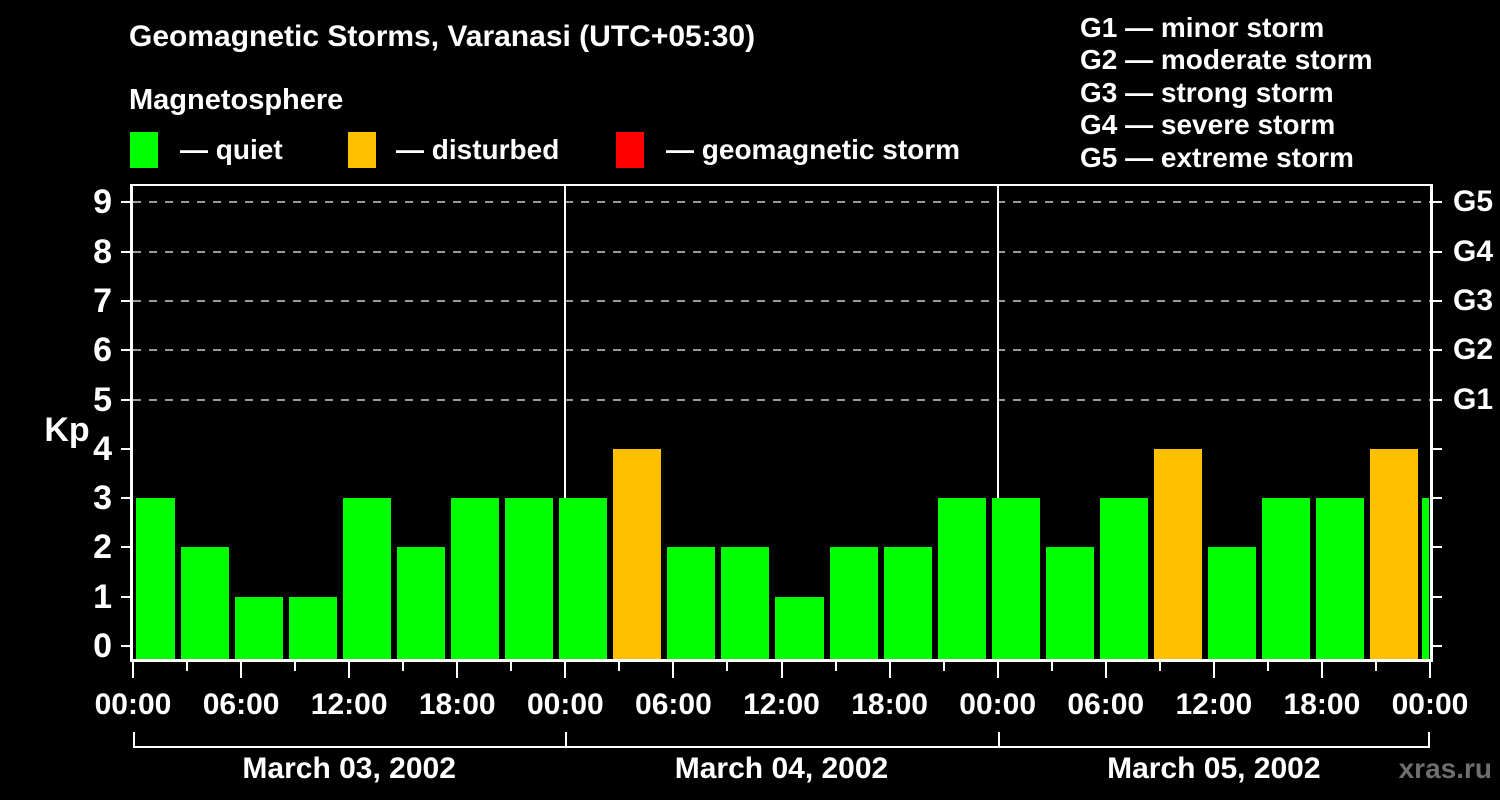 This screenshot has width=1500, height=800. Describe the element at coordinates (102, 202) in the screenshot. I see `kp-tick-label: 9` at that location.